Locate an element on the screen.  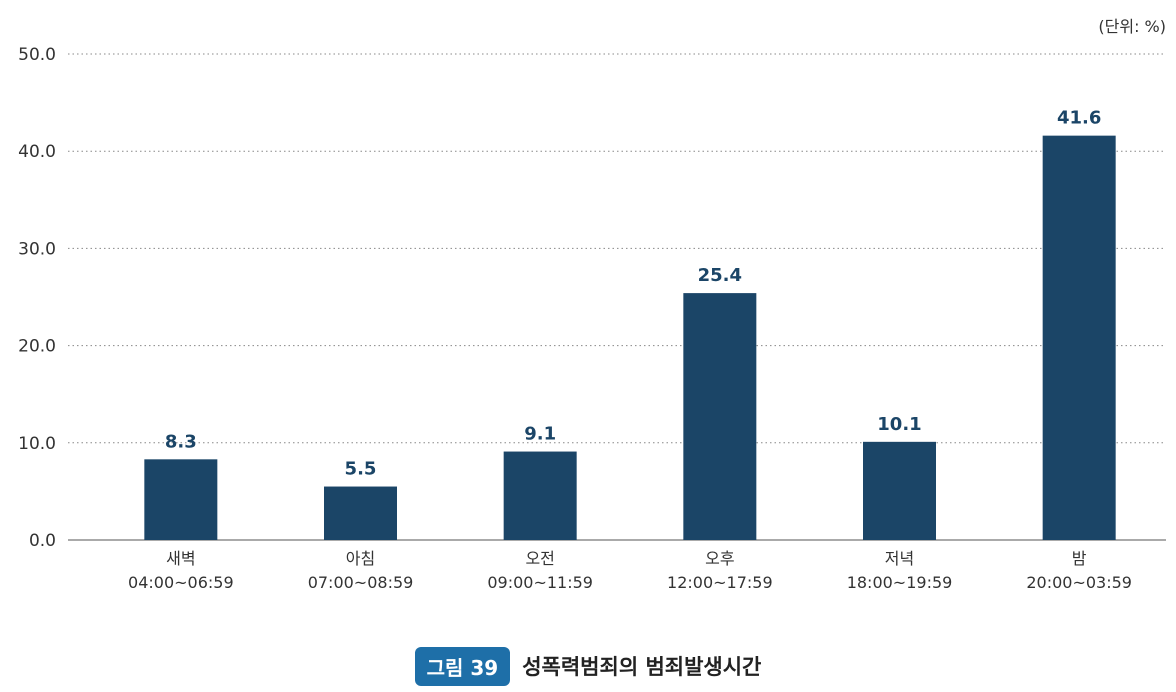
x-category-range: 09:00~11:59 is located at coordinates (540, 582).